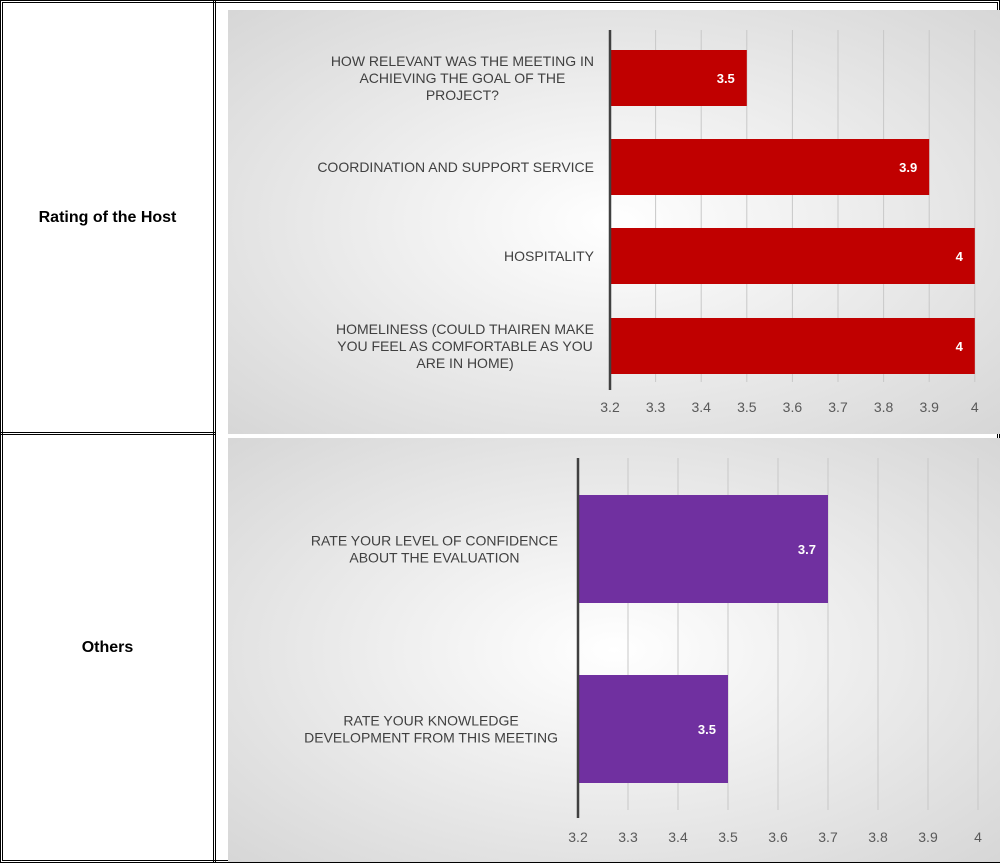 The height and width of the screenshot is (863, 1000). What do you see at coordinates (929, 407) in the screenshot?
I see `host-tick-label: 3.9` at bounding box center [929, 407].